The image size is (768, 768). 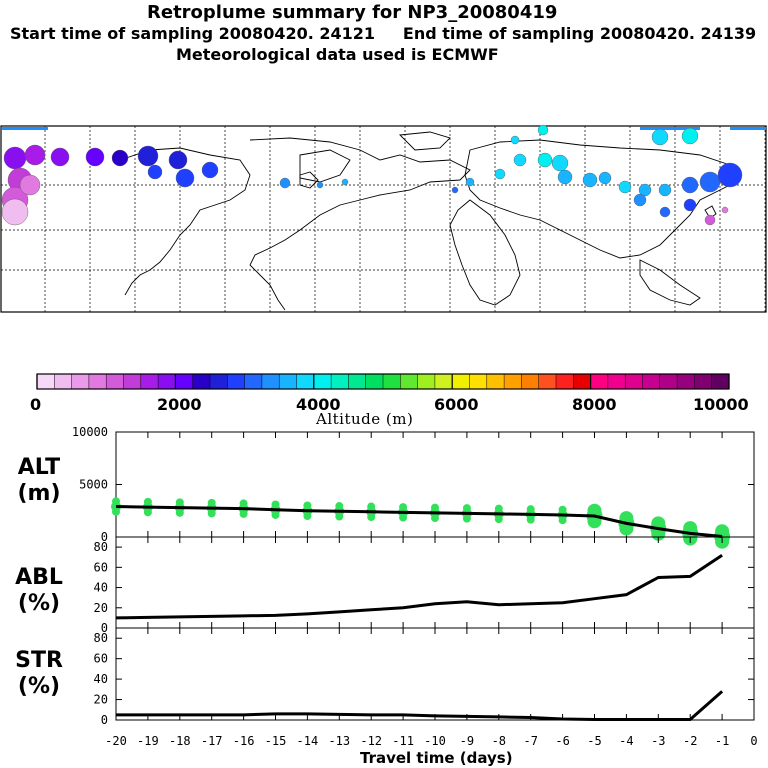 I want to click on x-tick-label: -11, so click(x=403, y=741).